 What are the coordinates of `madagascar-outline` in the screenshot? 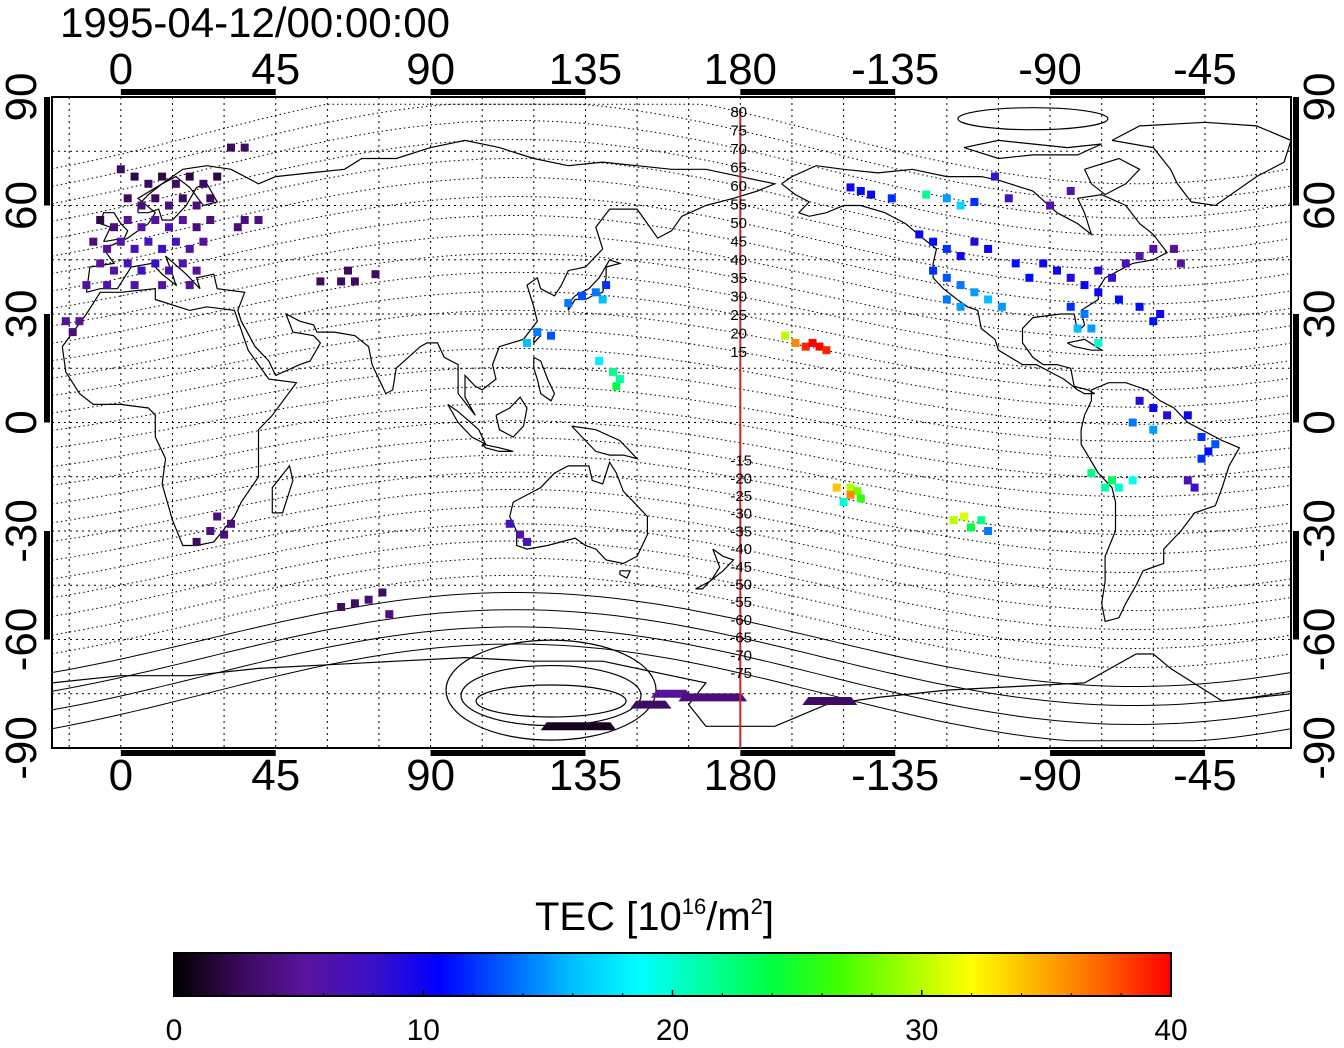 It's located at (282, 489).